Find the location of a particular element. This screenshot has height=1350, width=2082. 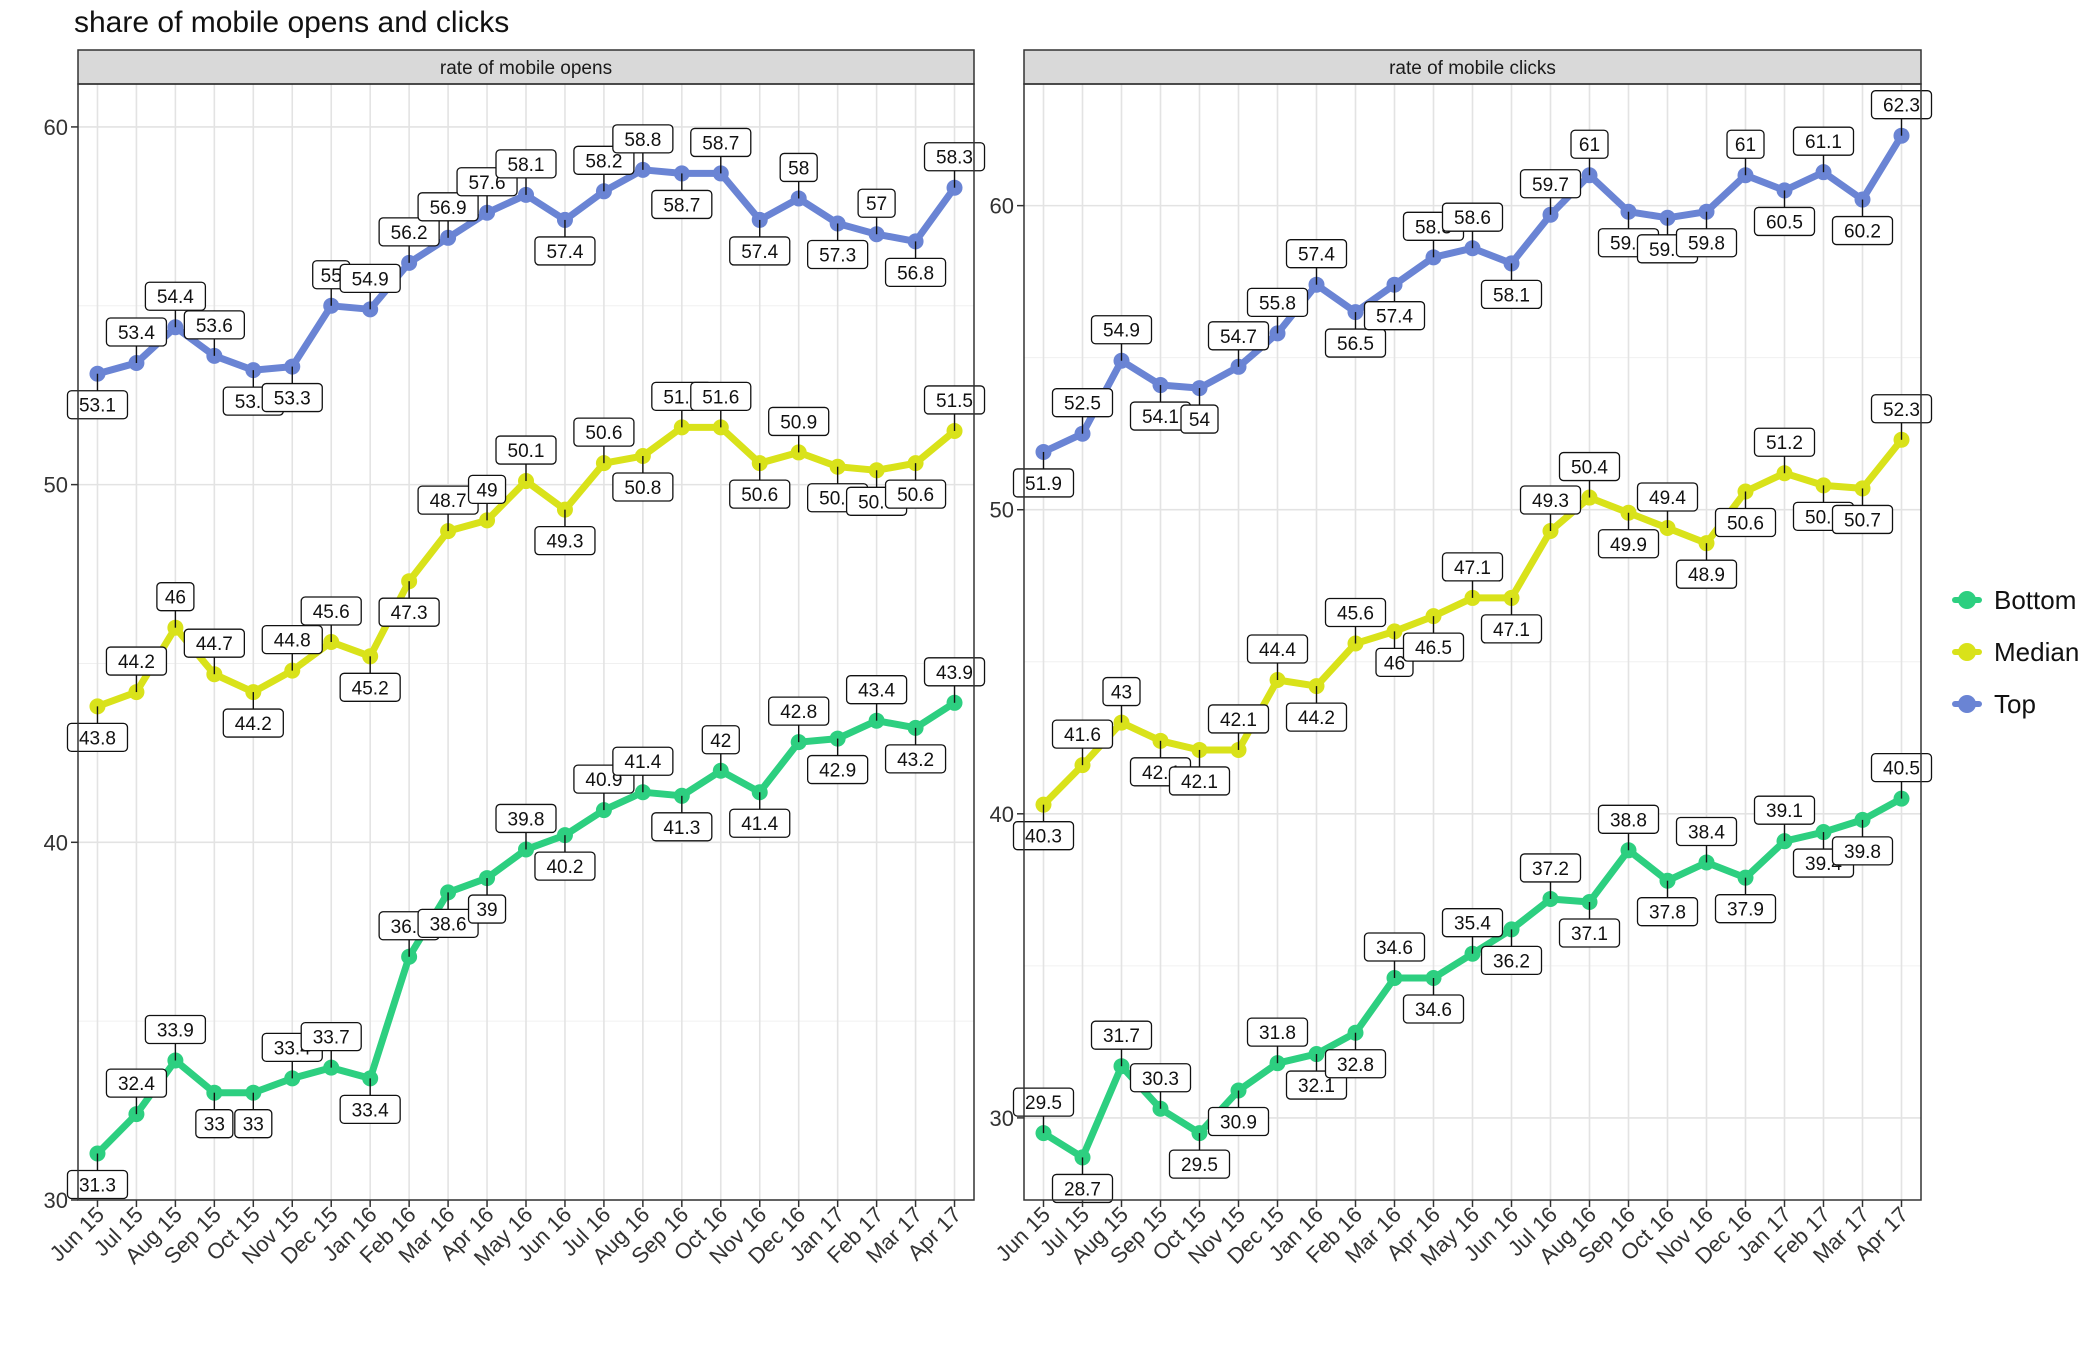

data-label-bottom: 34.6 is located at coordinates (1394, 948).